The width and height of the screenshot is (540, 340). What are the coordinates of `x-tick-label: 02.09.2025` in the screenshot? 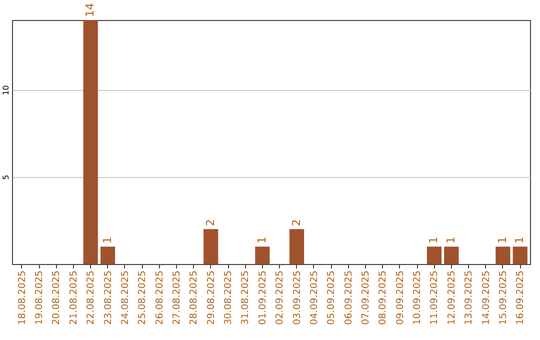 It's located at (280, 297).